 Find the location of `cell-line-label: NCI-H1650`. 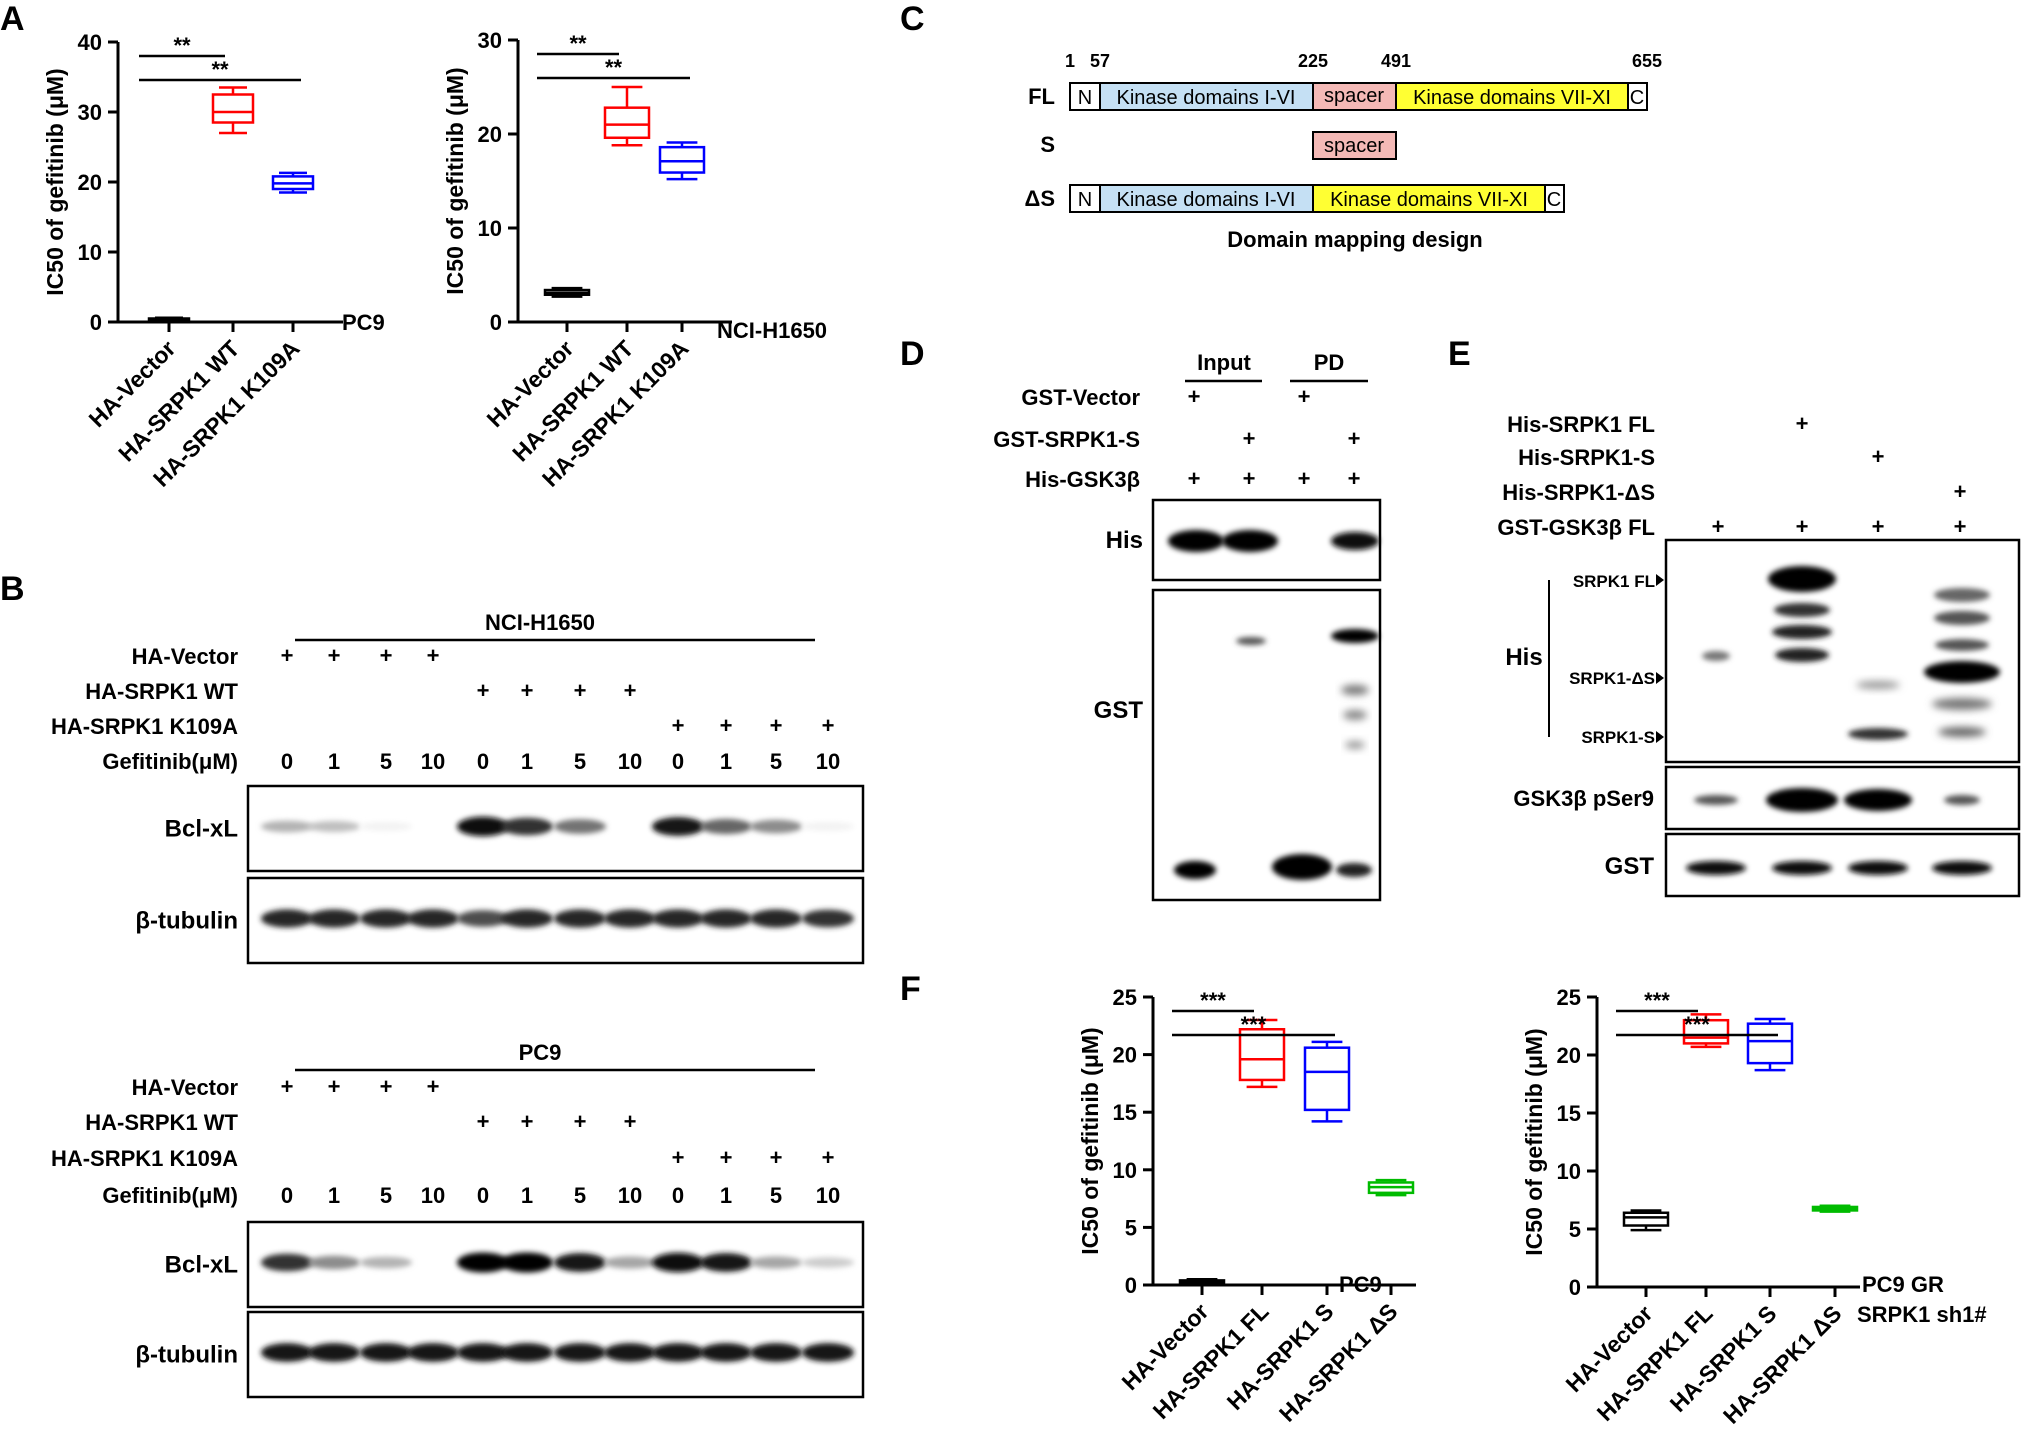

cell-line-label: NCI-H1650 is located at coordinates (772, 330).